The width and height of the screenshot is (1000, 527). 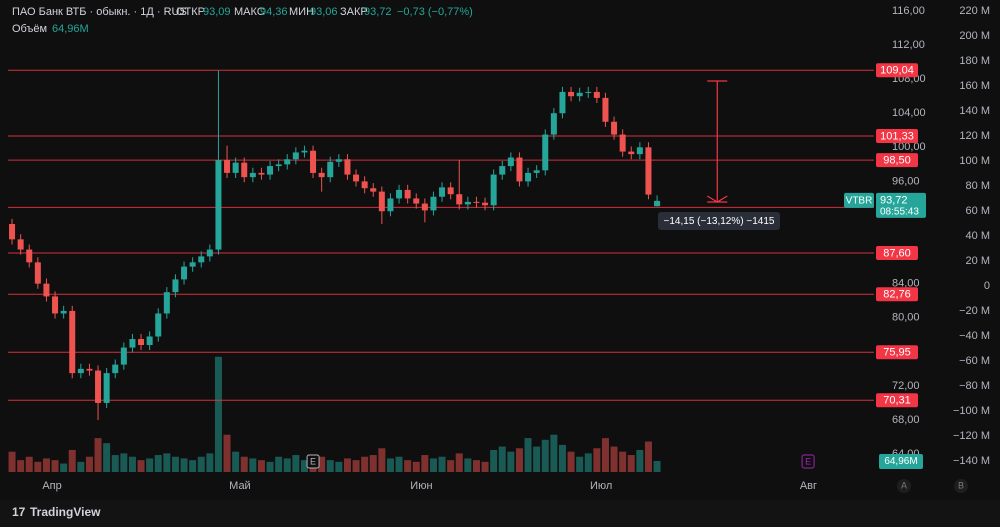 What do you see at coordinates (217, 12) in the screenshot?
I see `open: 93,09` at bounding box center [217, 12].